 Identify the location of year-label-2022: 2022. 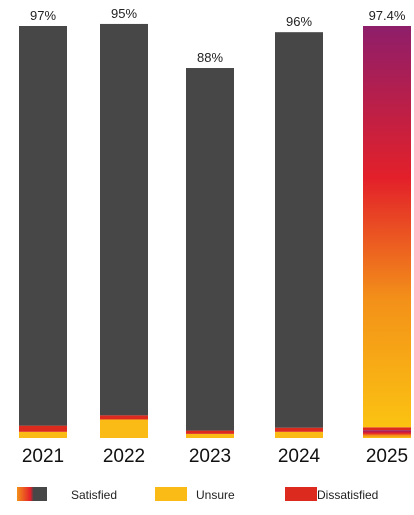
(124, 456).